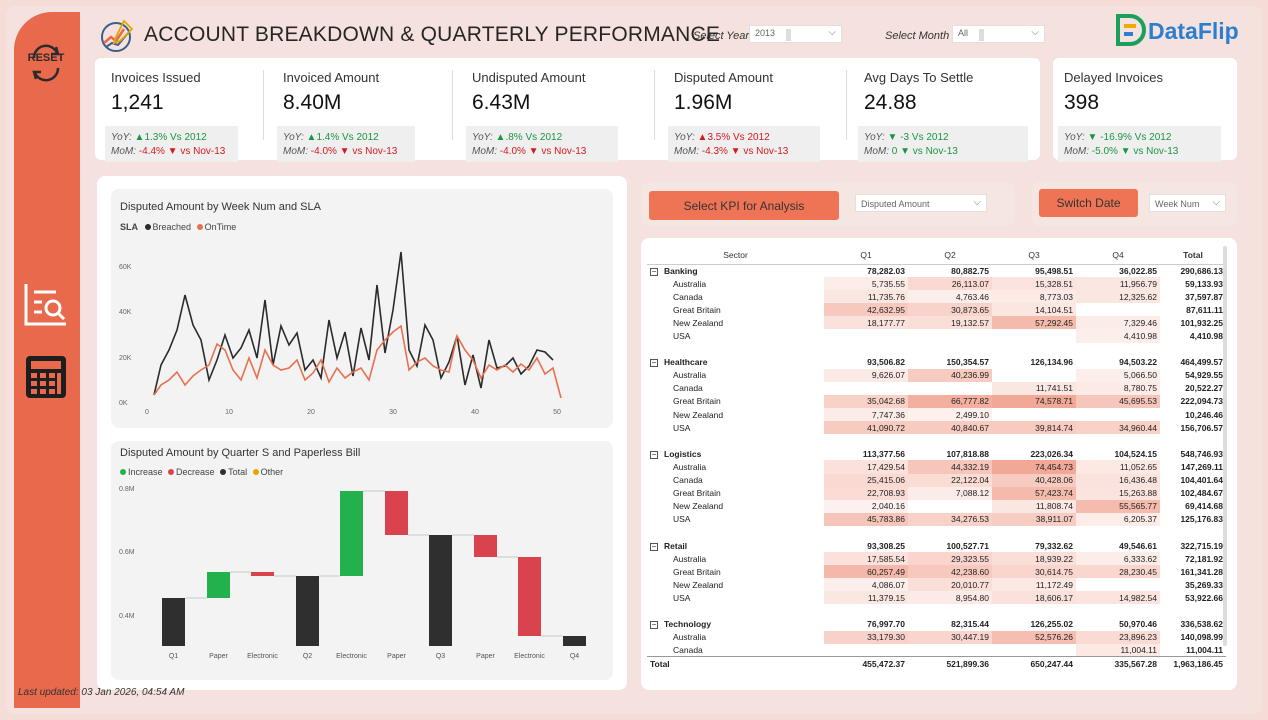 This screenshot has height=720, width=1268. What do you see at coordinates (744, 205) in the screenshot?
I see `select-kpi-button: Select KPI for Analysis` at bounding box center [744, 205].